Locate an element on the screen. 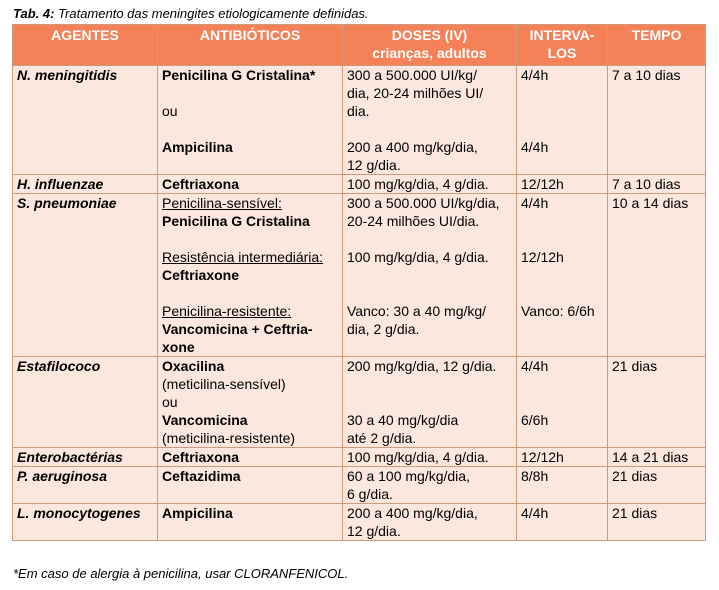  caption-label: Tab. 4: is located at coordinates (34, 13).